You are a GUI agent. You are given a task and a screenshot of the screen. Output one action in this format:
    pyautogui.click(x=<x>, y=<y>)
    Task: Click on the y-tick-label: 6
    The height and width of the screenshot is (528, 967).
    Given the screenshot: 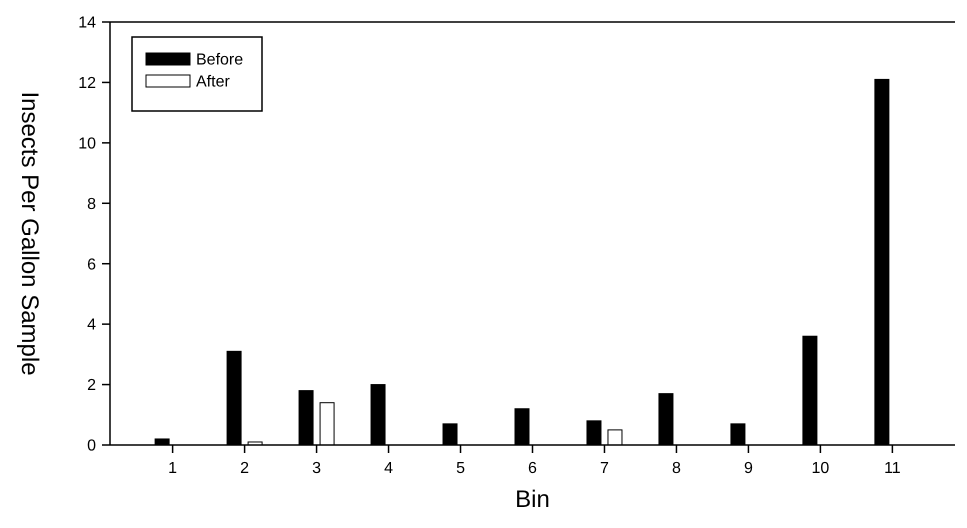 What is the action you would take?
    pyautogui.click(x=91, y=265)
    